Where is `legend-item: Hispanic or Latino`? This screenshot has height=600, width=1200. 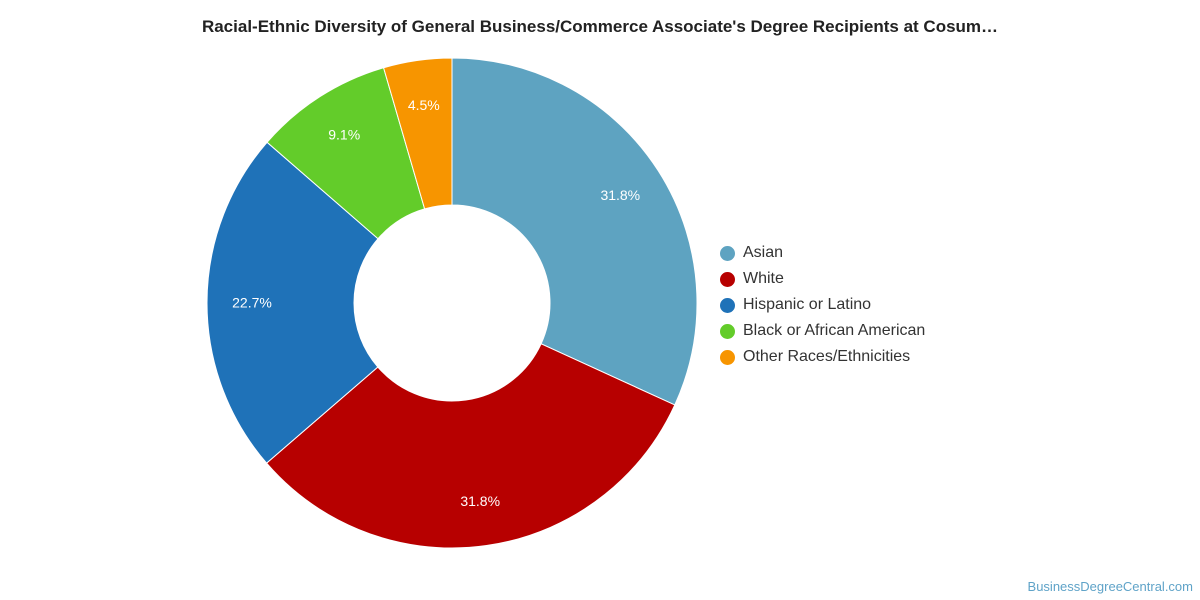
legend-item: Hispanic or Latino is located at coordinates (822, 305).